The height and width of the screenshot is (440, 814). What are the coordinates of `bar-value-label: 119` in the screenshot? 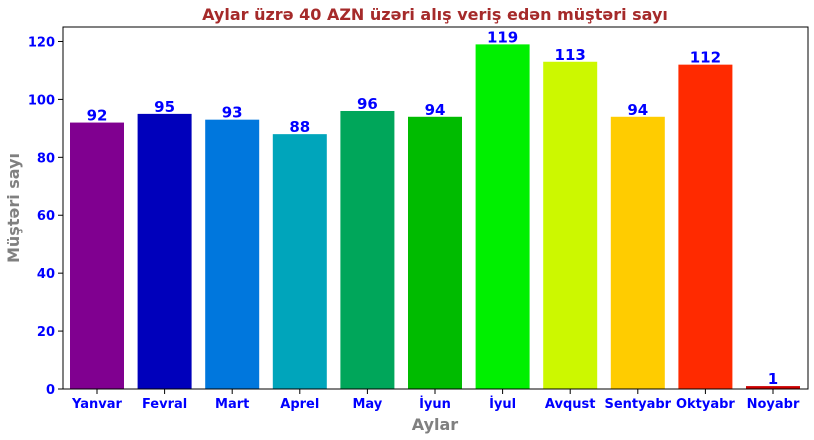 It's located at (502, 37).